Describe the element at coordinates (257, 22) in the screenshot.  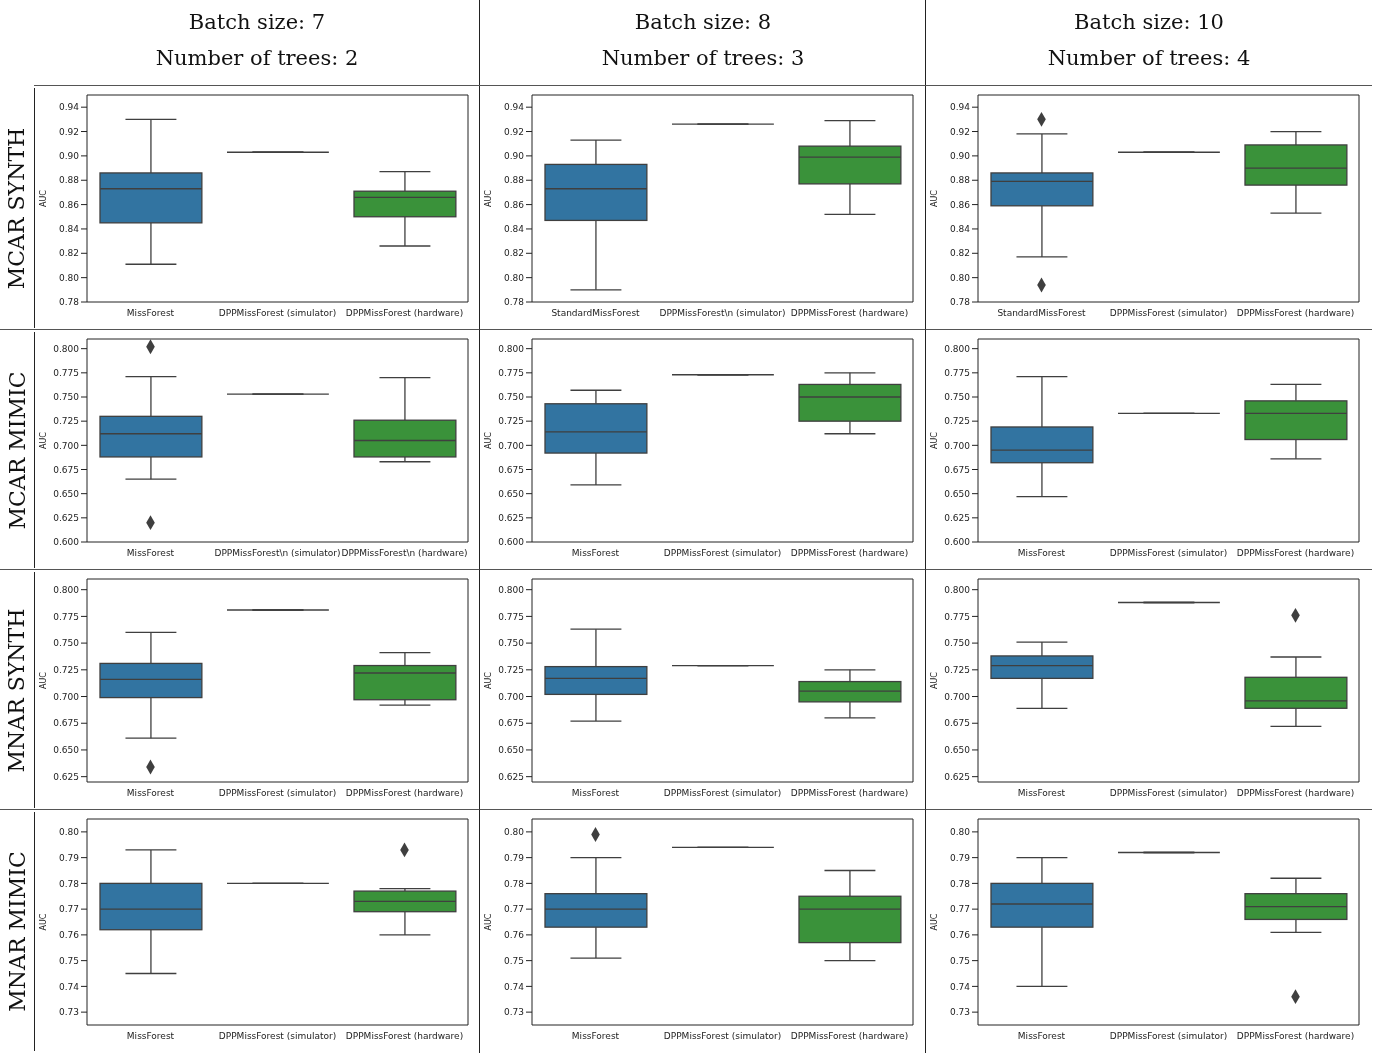
I see `chart-title: Batch size: 7` at that location.